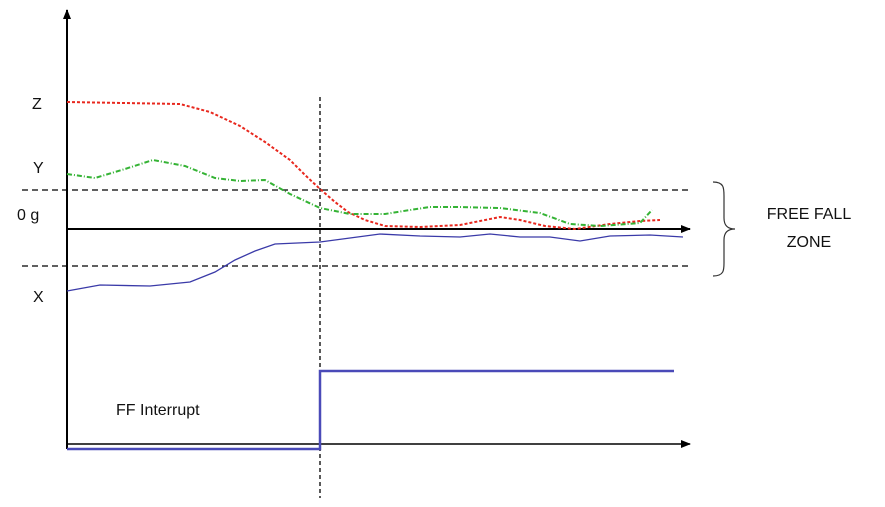 Image resolution: width=885 pixels, height=507 pixels. I want to click on y-label: Y, so click(38, 168).